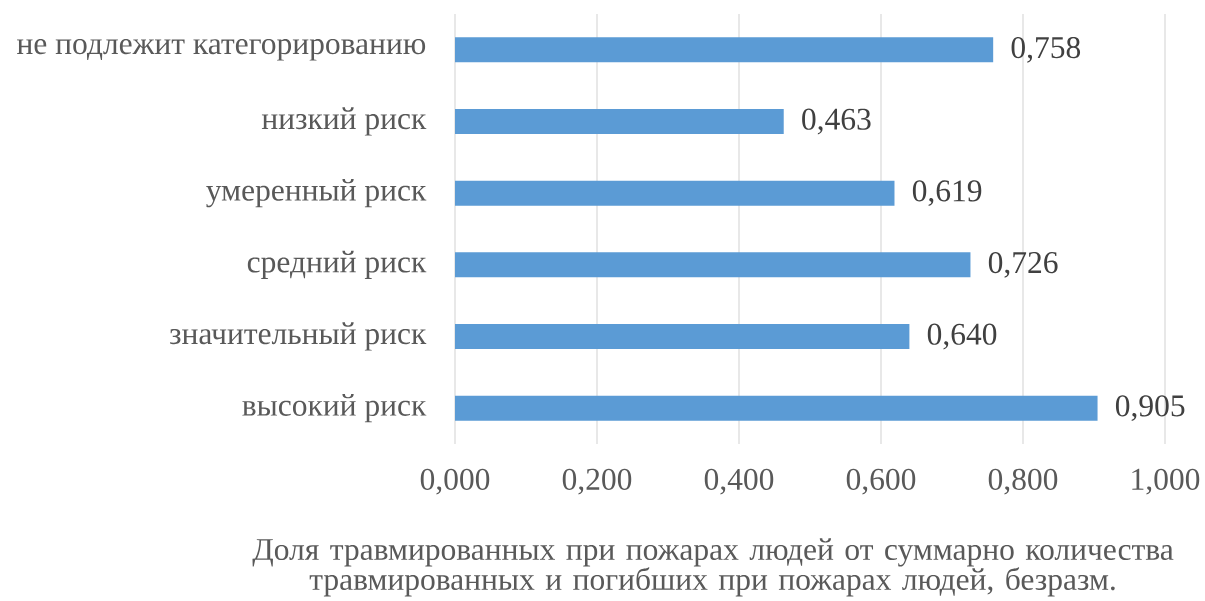 The image size is (1205, 601). I want to click on data-label: 0,619, so click(947, 193).